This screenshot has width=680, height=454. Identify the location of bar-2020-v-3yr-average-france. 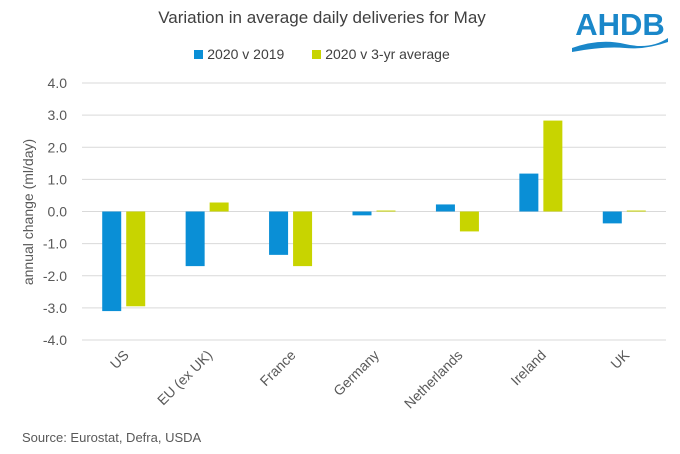
(303, 239).